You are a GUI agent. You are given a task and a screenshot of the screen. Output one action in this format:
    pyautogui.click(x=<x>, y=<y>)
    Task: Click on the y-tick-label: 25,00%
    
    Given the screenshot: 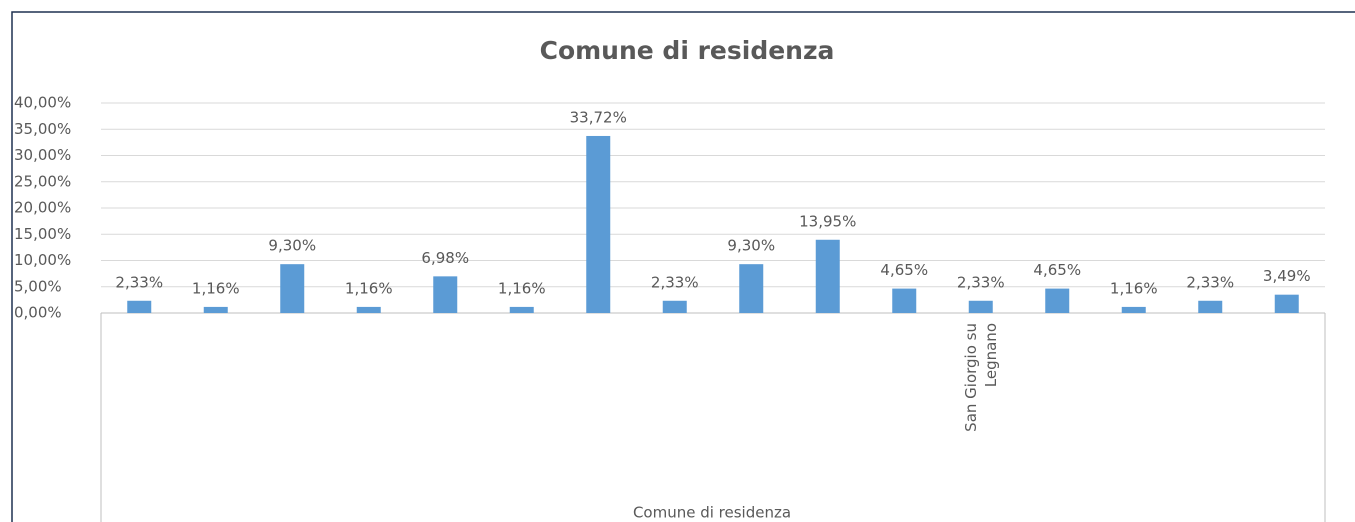 What is the action you would take?
    pyautogui.click(x=42, y=181)
    